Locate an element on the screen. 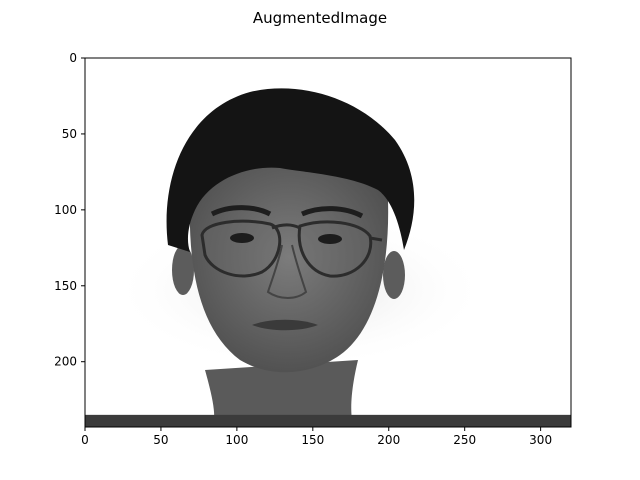 This screenshot has height=480, width=640. x-tick-label: 150 is located at coordinates (312, 440).